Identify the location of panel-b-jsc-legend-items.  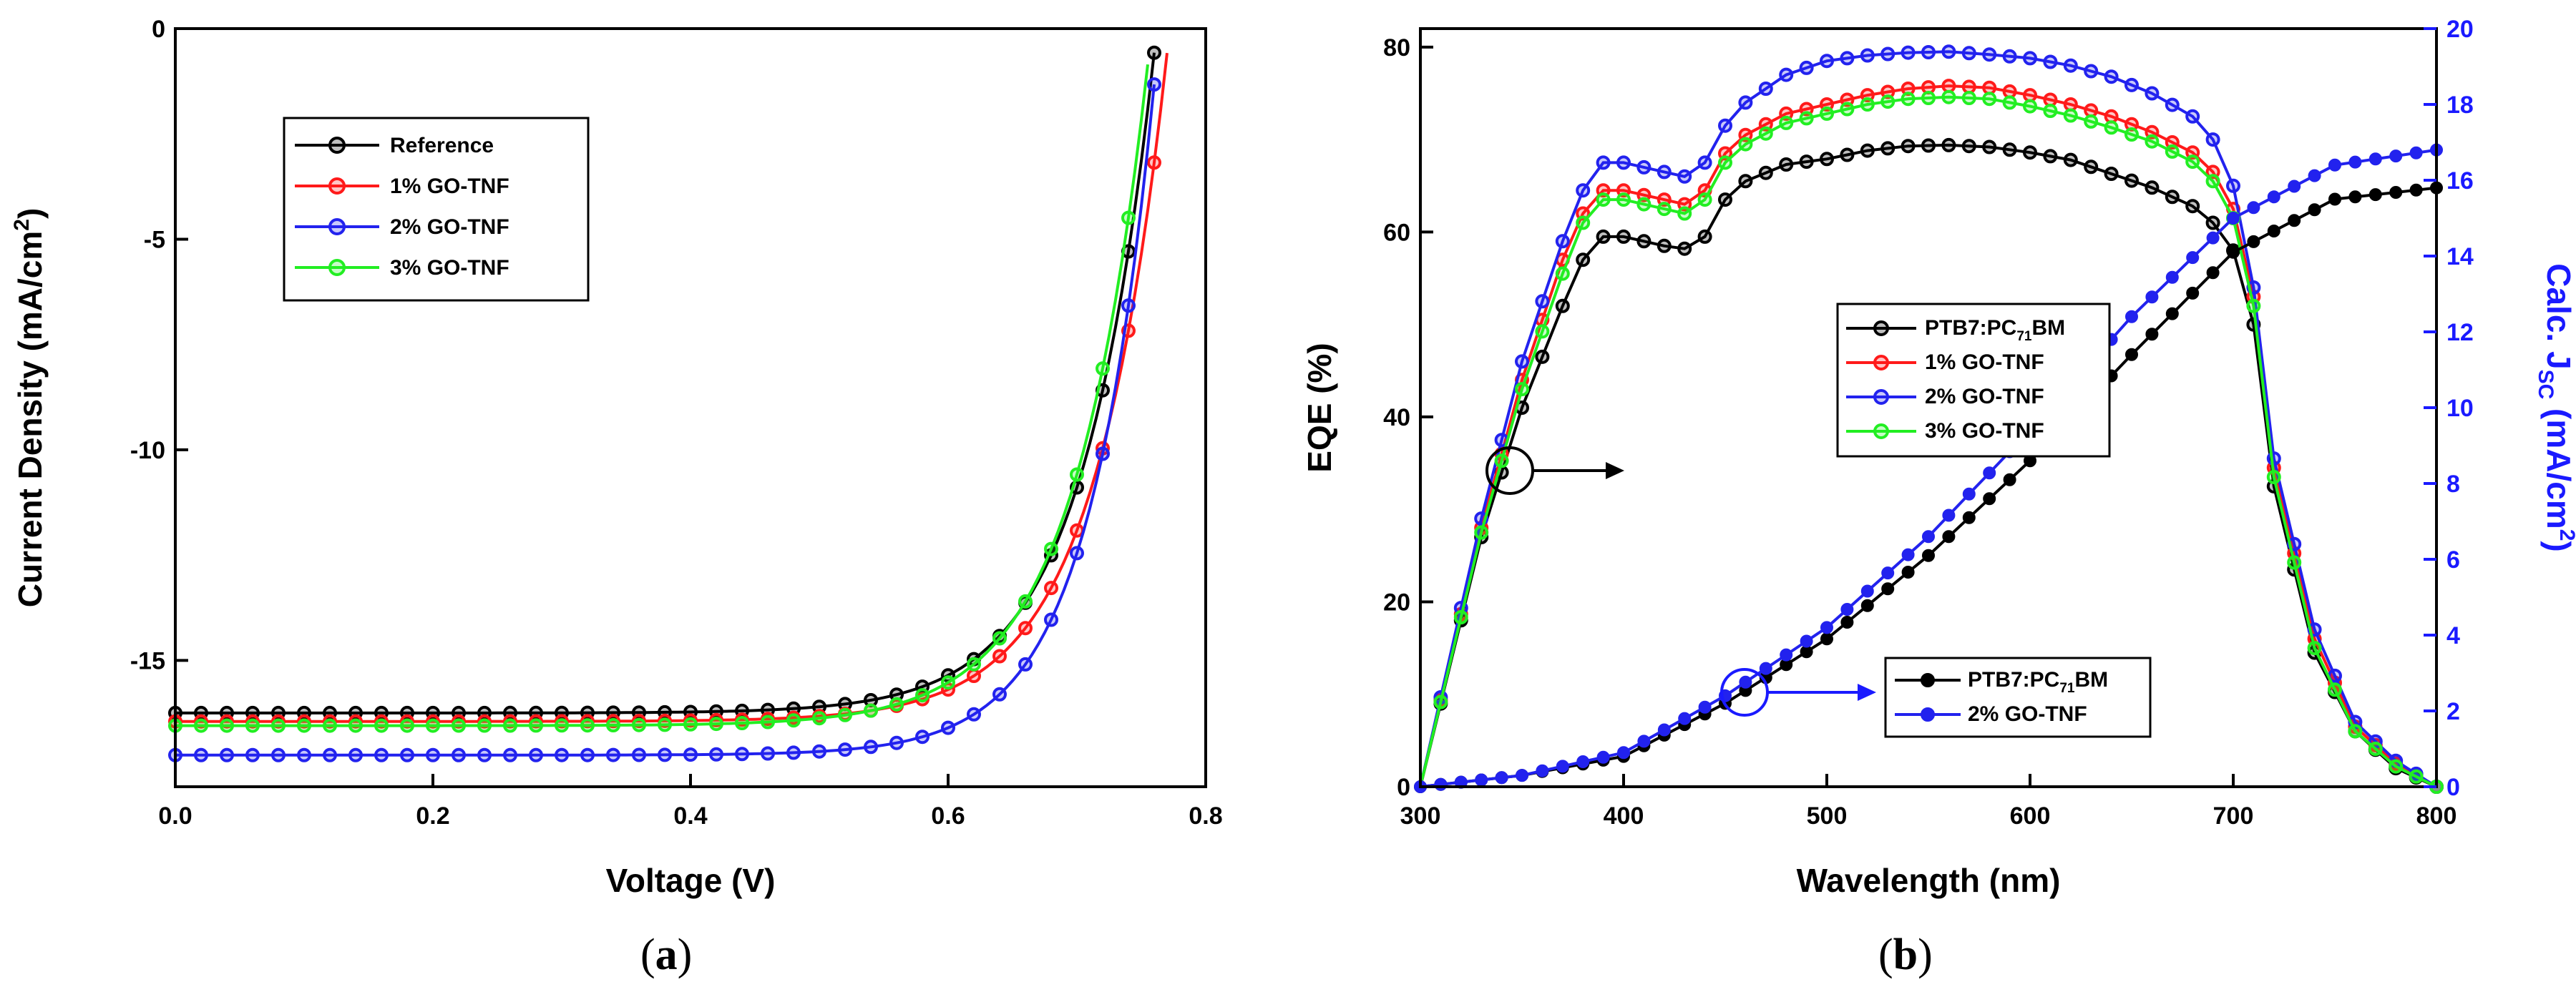
(1928, 697).